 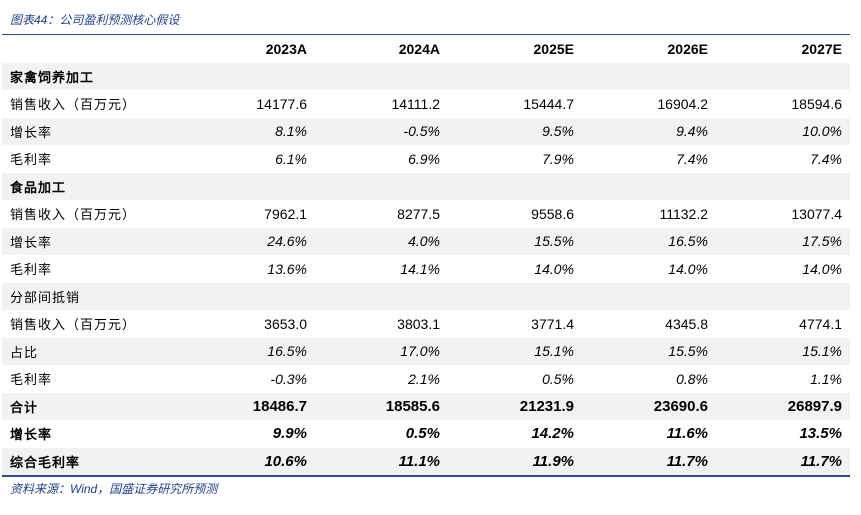 I want to click on table-row: 毛利率 13.6% 14.1% 14.0% 14.0% 14.0%, so click(x=426, y=269).